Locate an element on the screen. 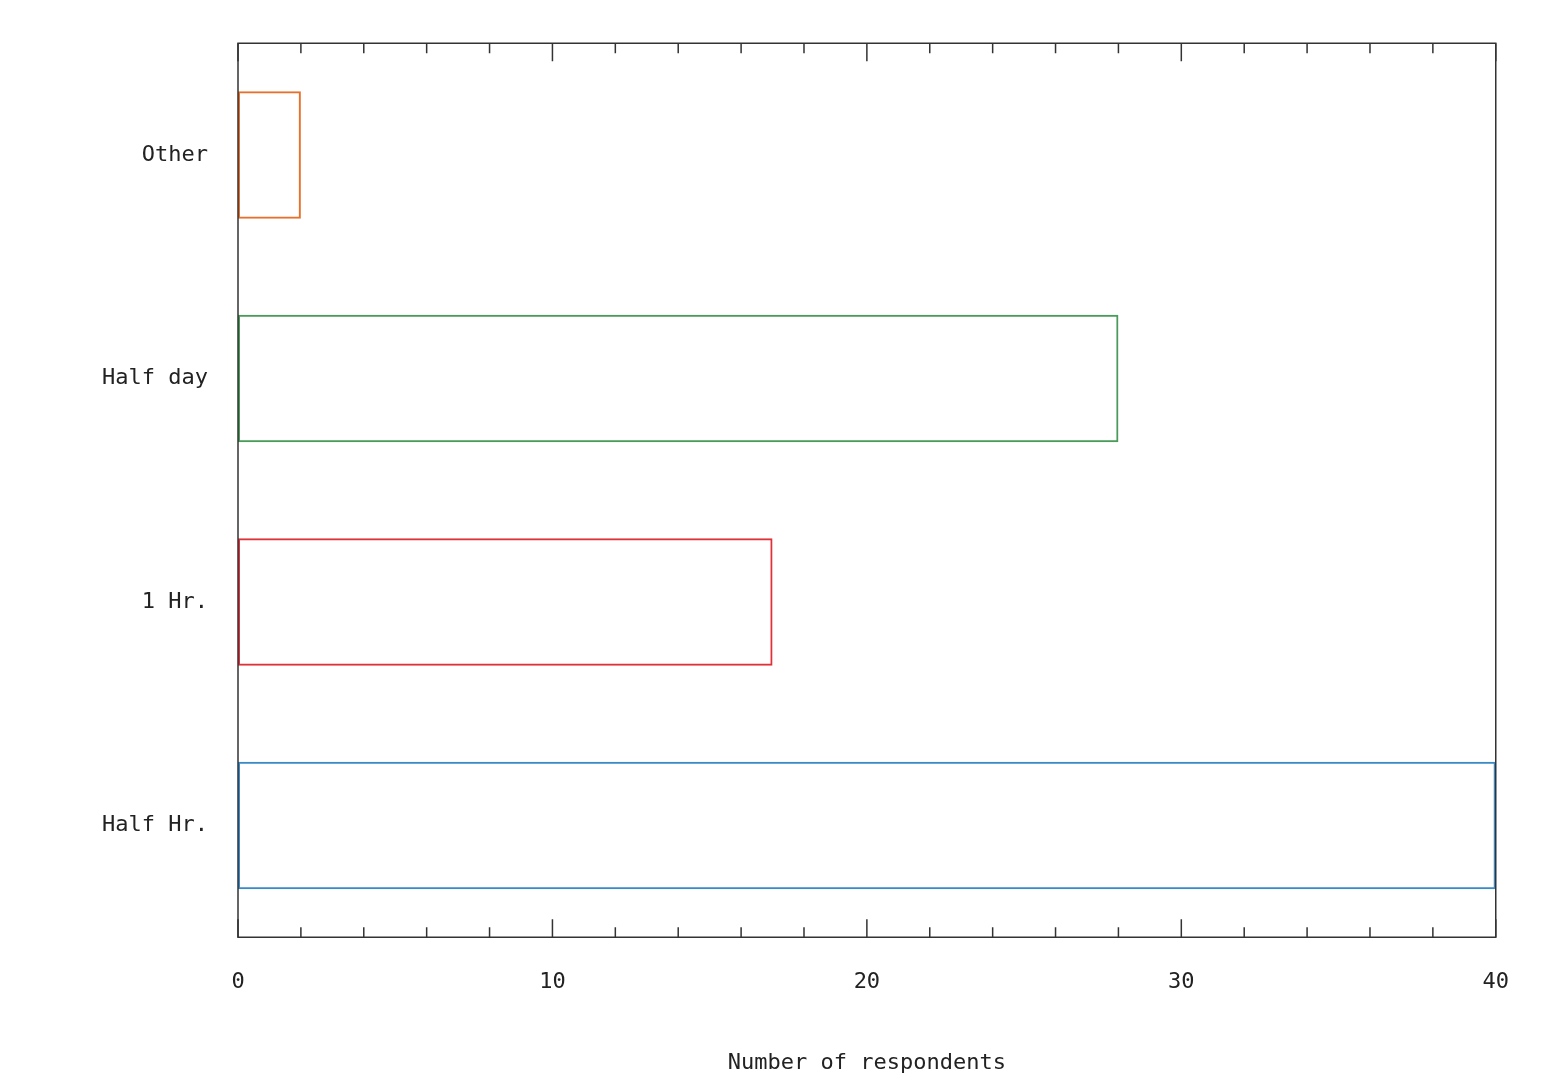 This screenshot has width=1541, height=1082. y-tick-label: Half Hr. is located at coordinates (155, 824).